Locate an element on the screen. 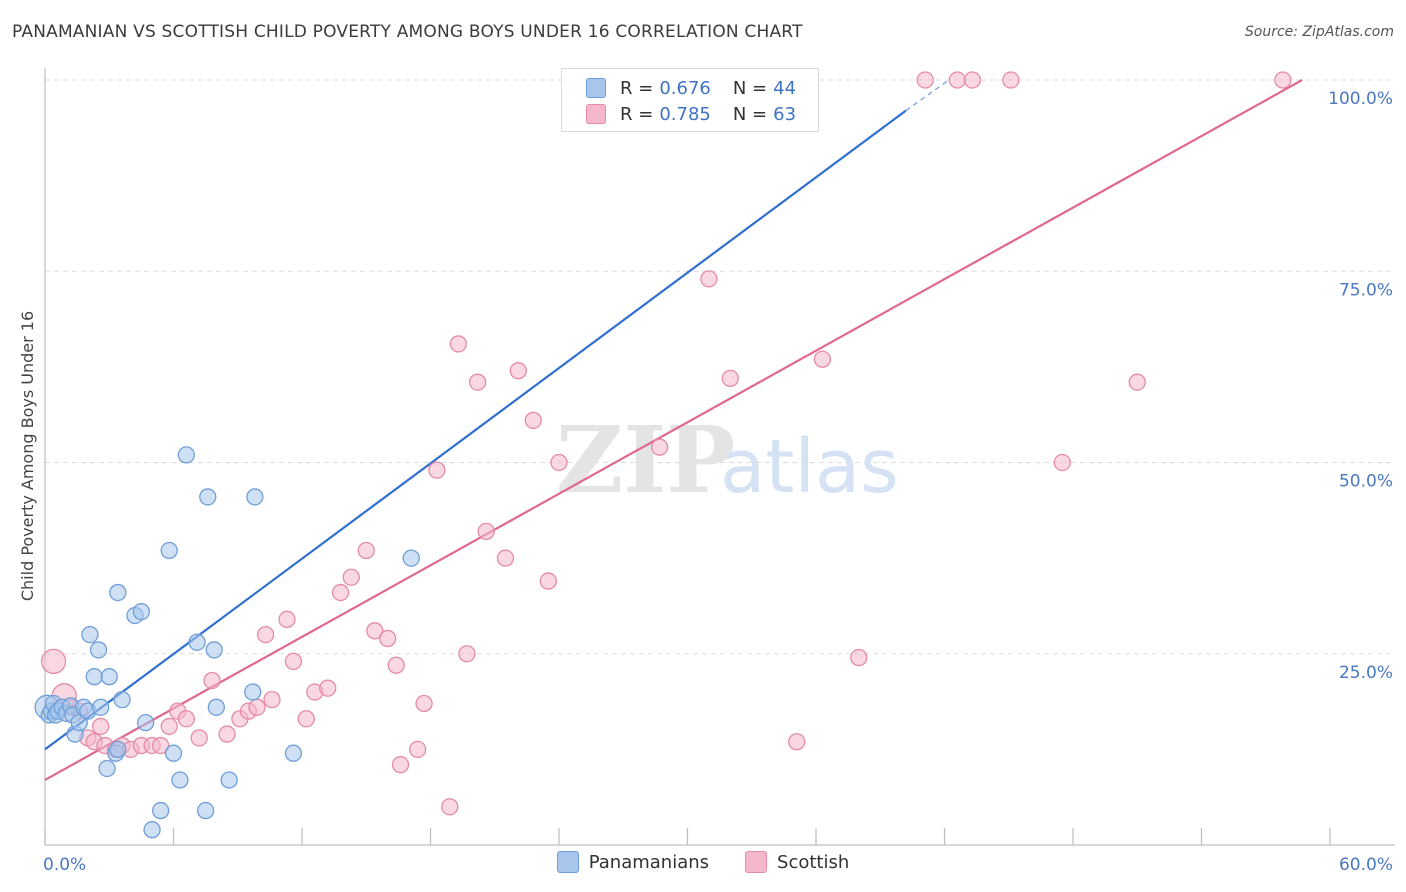 This screenshot has width=1406, height=892. legend-label: Panamanians is located at coordinates (649, 862).